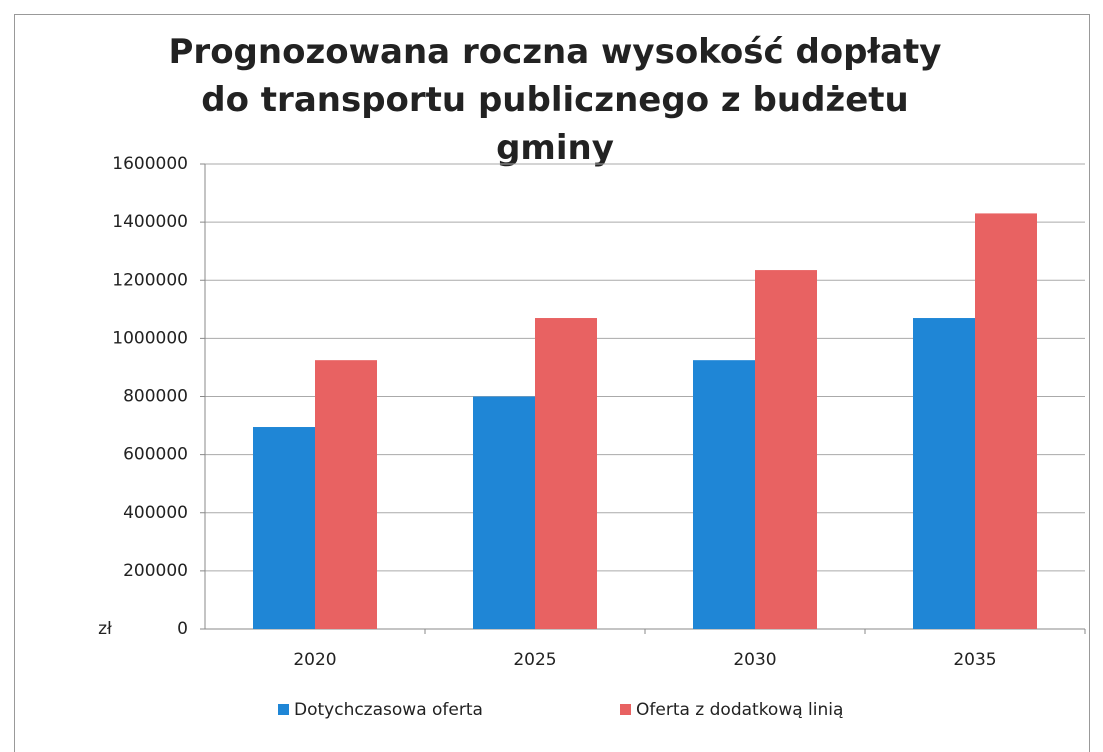 This screenshot has width=1103, height=752. I want to click on x-tick-label: 2025, so click(534, 660).